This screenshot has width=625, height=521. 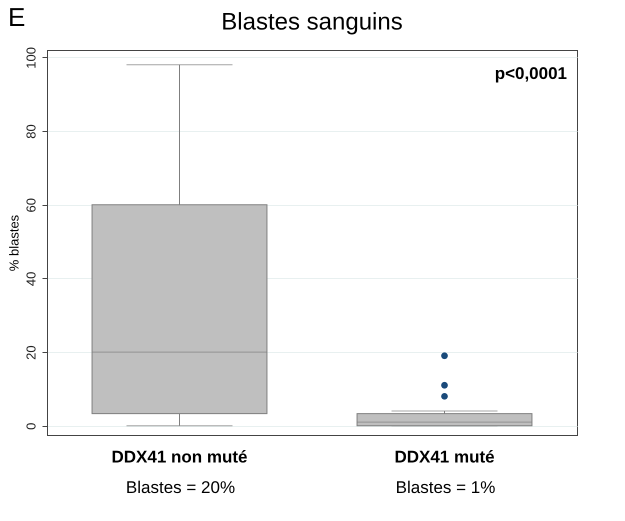 I want to click on y-tick-label: 20, so click(x=31, y=352).